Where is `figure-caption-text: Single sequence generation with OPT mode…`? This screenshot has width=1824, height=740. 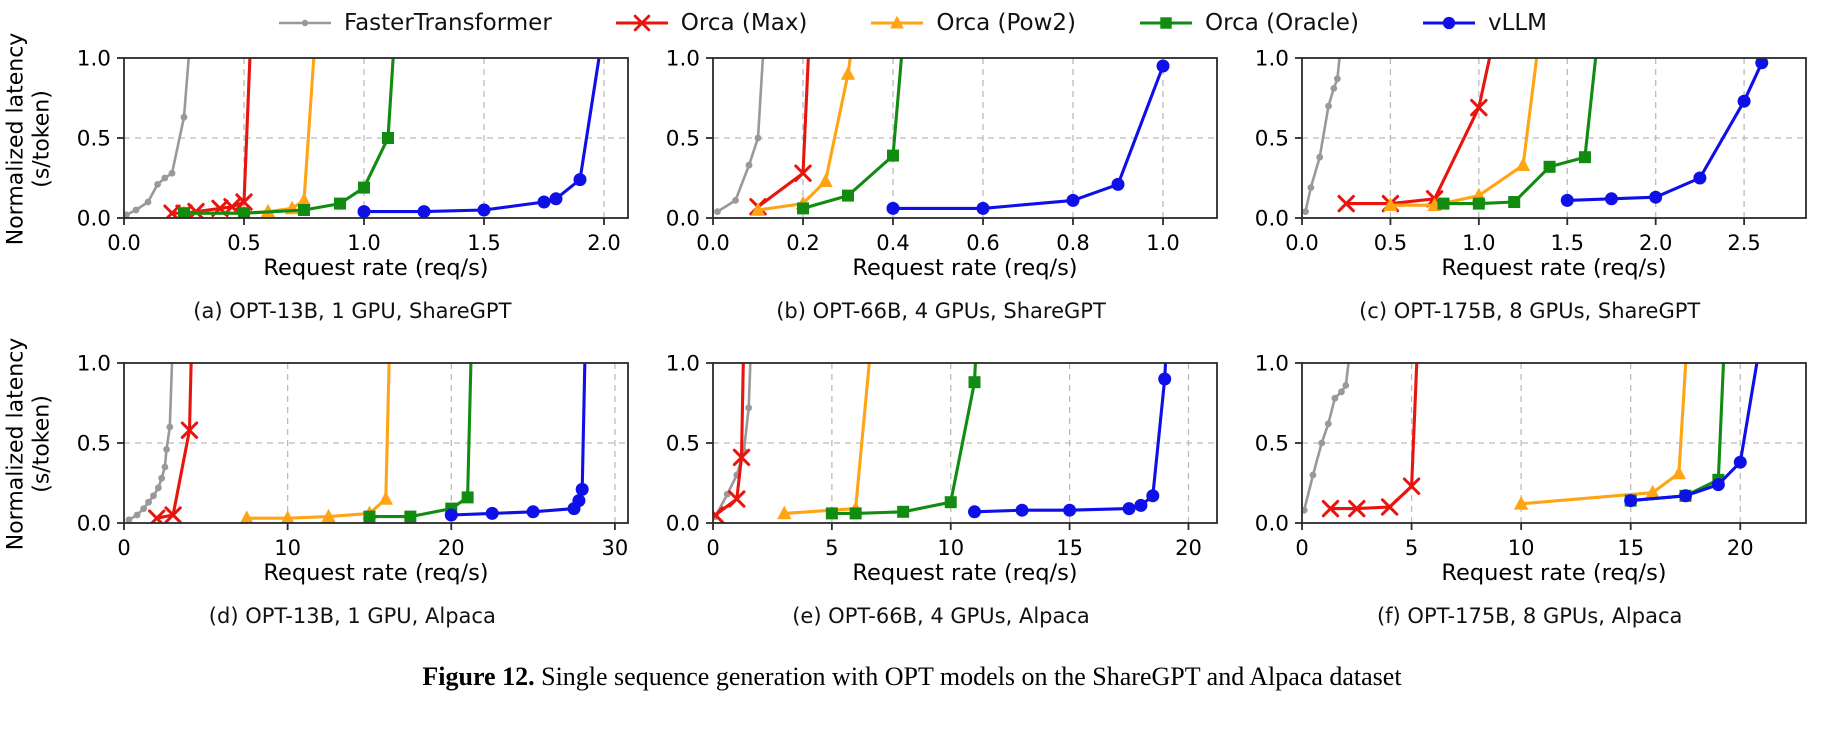
figure-caption-text: Single sequence generation with OPT mode… is located at coordinates (968, 676).